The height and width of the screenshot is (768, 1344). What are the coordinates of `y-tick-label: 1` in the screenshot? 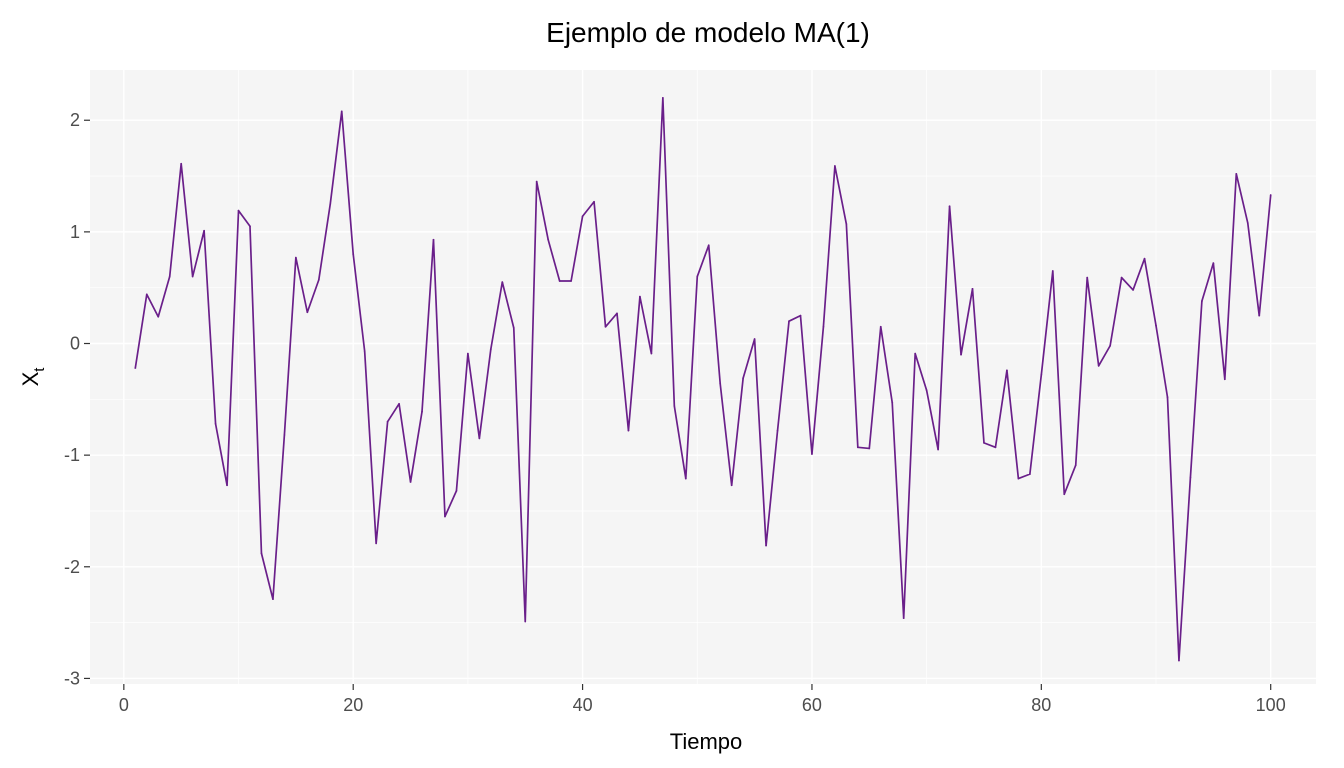 It's located at (75, 232).